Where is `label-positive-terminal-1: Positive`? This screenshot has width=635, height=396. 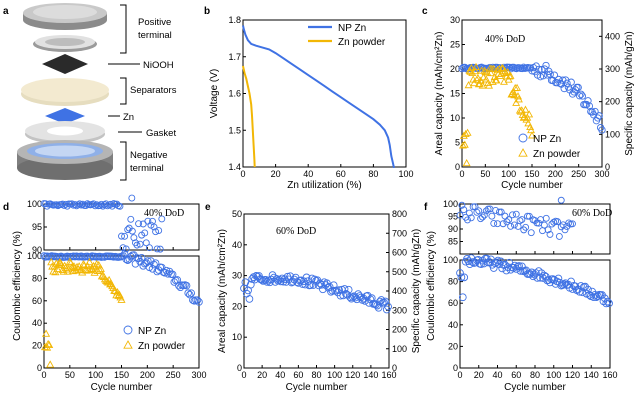
label-positive-terminal-1: Positive is located at coordinates (154, 22).